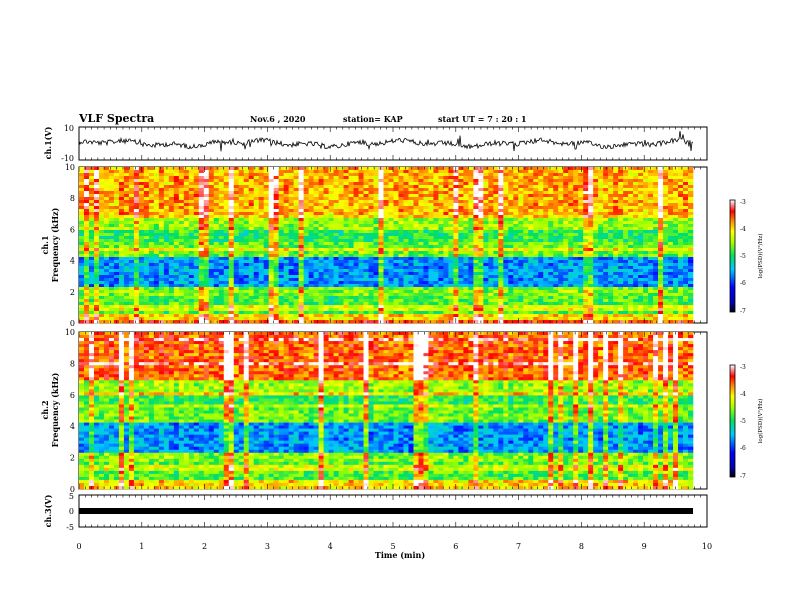 The image size is (792, 612). I want to click on ch1-waveform-xticks, so click(393, 143).